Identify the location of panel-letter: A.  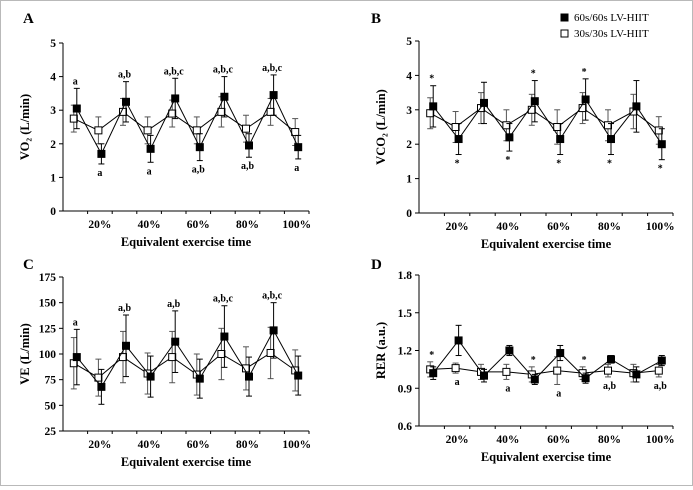
(28, 19).